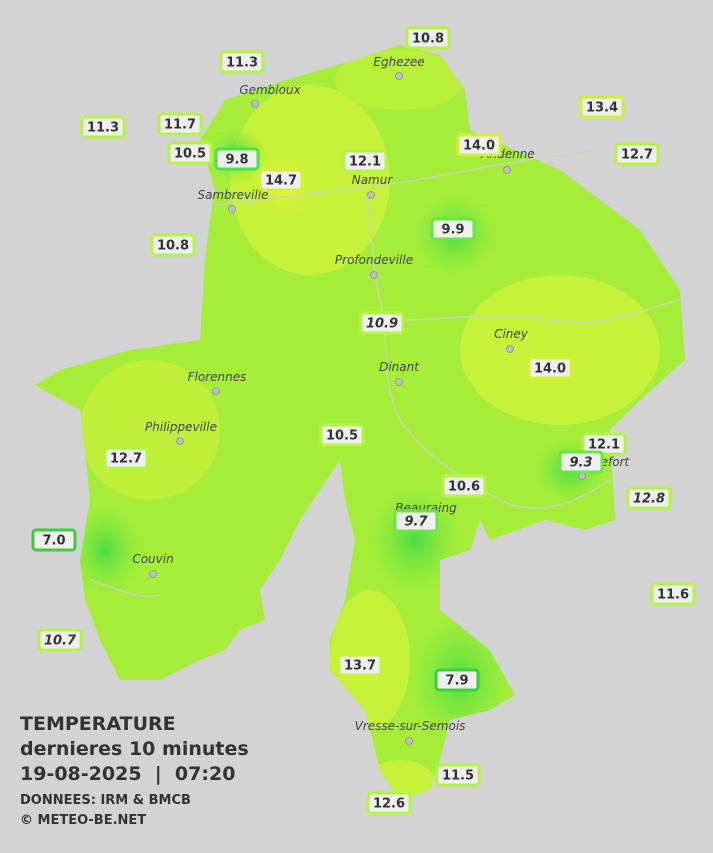 This screenshot has width=713, height=853. I want to click on town-name: Sambreville, so click(232, 195).